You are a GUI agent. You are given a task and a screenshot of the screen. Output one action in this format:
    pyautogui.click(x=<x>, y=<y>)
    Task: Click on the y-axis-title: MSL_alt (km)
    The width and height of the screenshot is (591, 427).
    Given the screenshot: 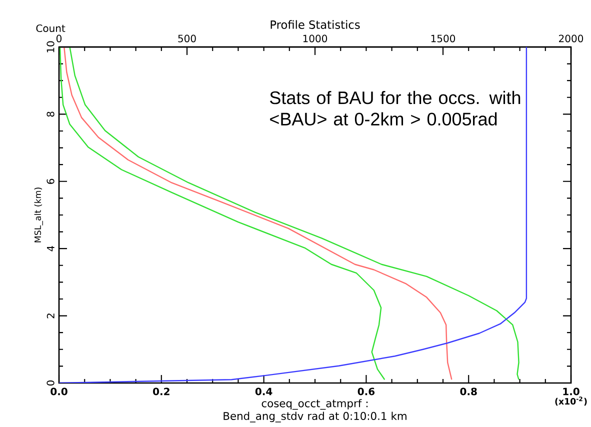 What is the action you would take?
    pyautogui.click(x=38, y=215)
    